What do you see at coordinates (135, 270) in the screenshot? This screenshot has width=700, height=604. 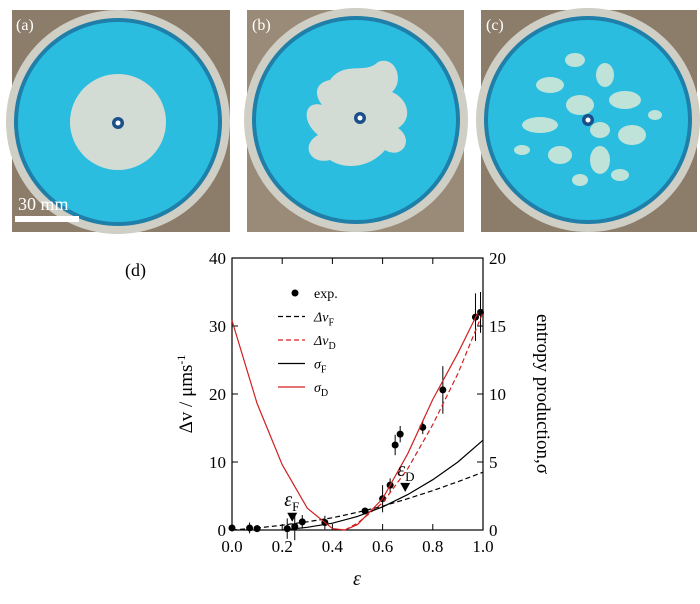 I see `panel-label: (d)` at bounding box center [135, 270].